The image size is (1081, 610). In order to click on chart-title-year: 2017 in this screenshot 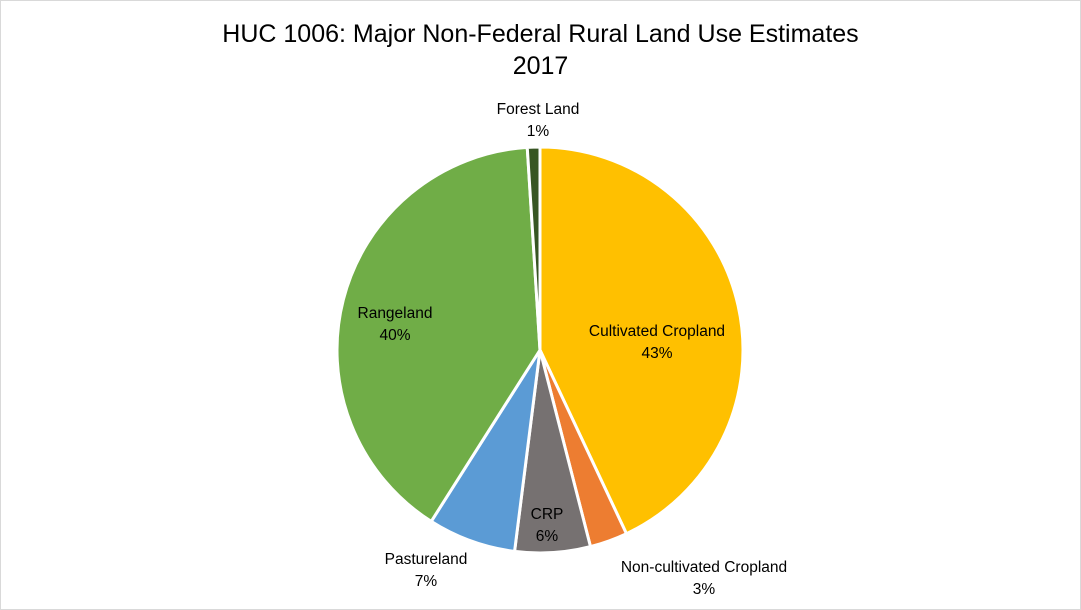, I will do `click(540, 66)`.